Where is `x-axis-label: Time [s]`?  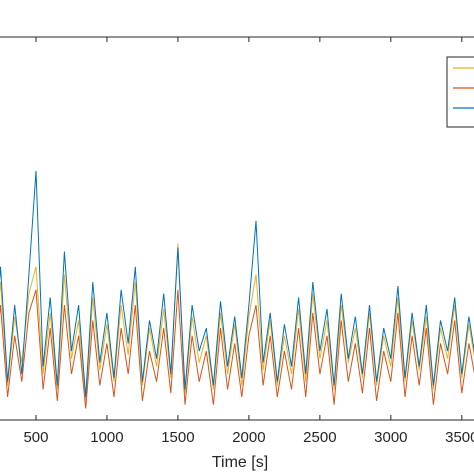
x-axis-label: Time [s] is located at coordinates (240, 462).